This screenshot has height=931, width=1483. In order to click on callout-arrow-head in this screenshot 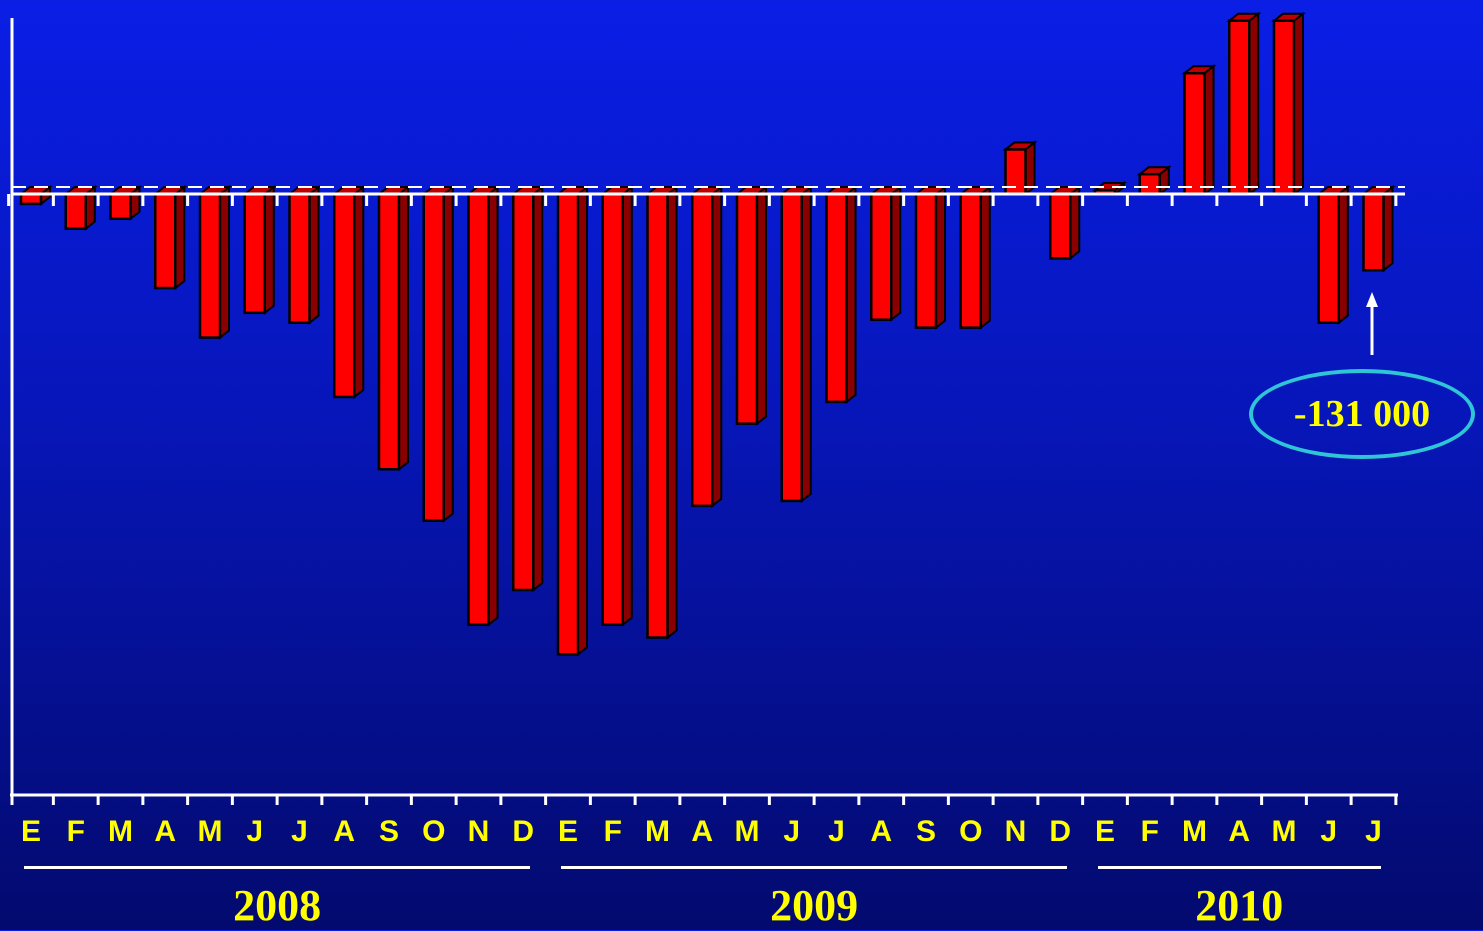, I will do `click(1372, 299)`.